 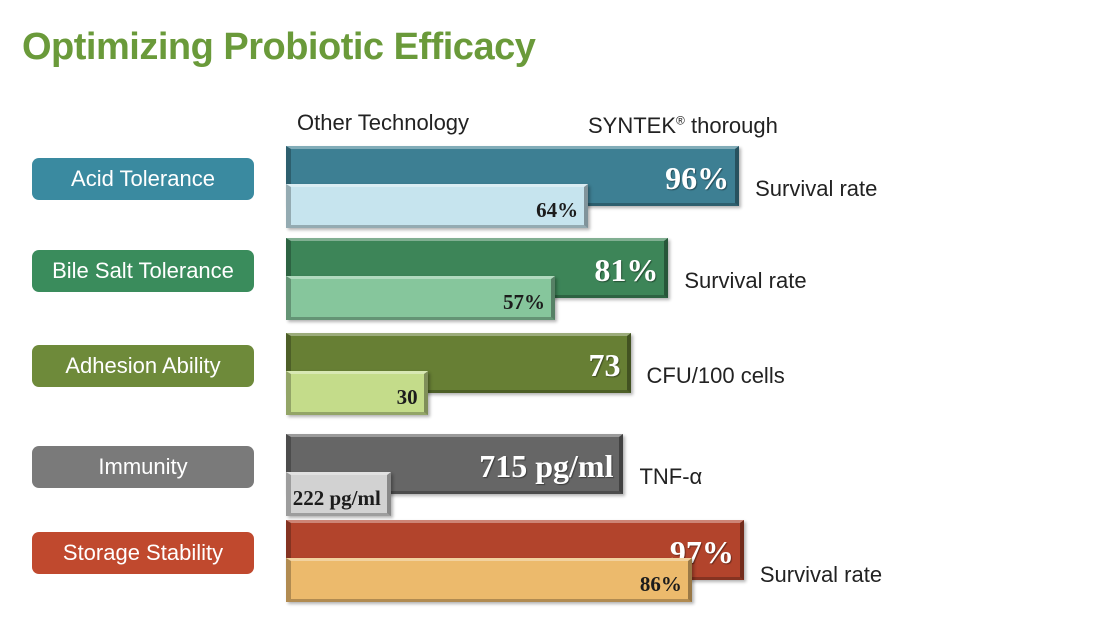 I want to click on category-label: Adhesion Ability, so click(x=143, y=366).